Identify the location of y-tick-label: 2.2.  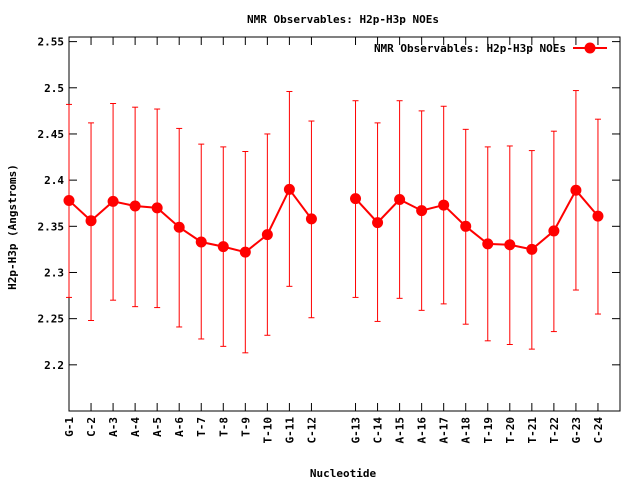
(54, 365).